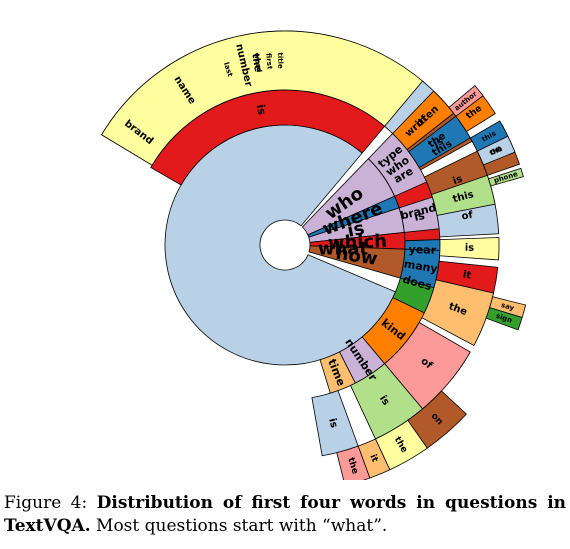 This screenshot has width=570, height=549. I want to click on segment-4-sign, so click(504, 319).